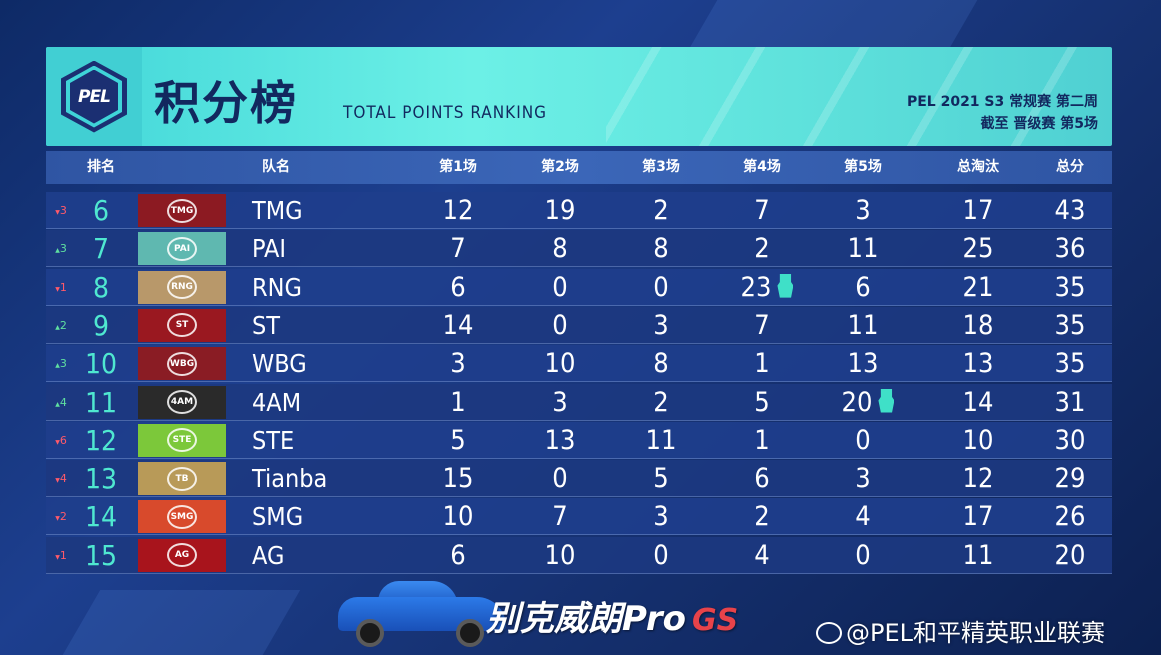 Image resolution: width=1161 pixels, height=655 pixels. Describe the element at coordinates (101, 402) in the screenshot. I see `rank-number: 11` at that location.